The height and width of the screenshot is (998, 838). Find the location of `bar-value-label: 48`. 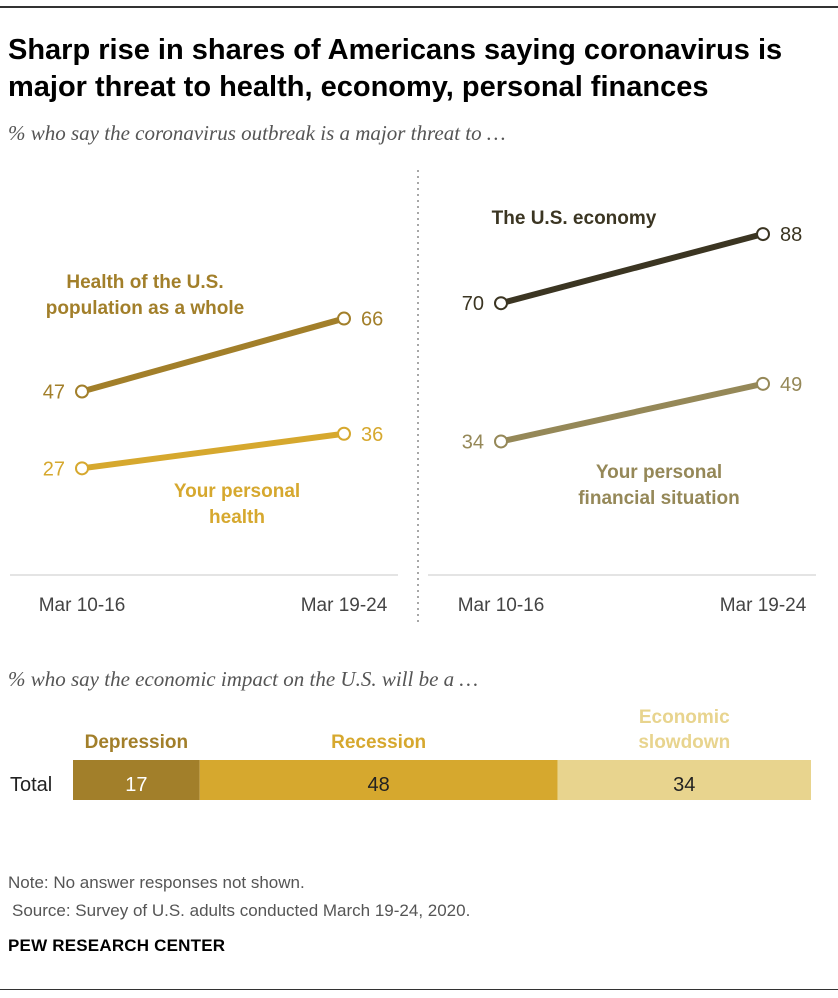

bar-value-label: 48 is located at coordinates (379, 785).